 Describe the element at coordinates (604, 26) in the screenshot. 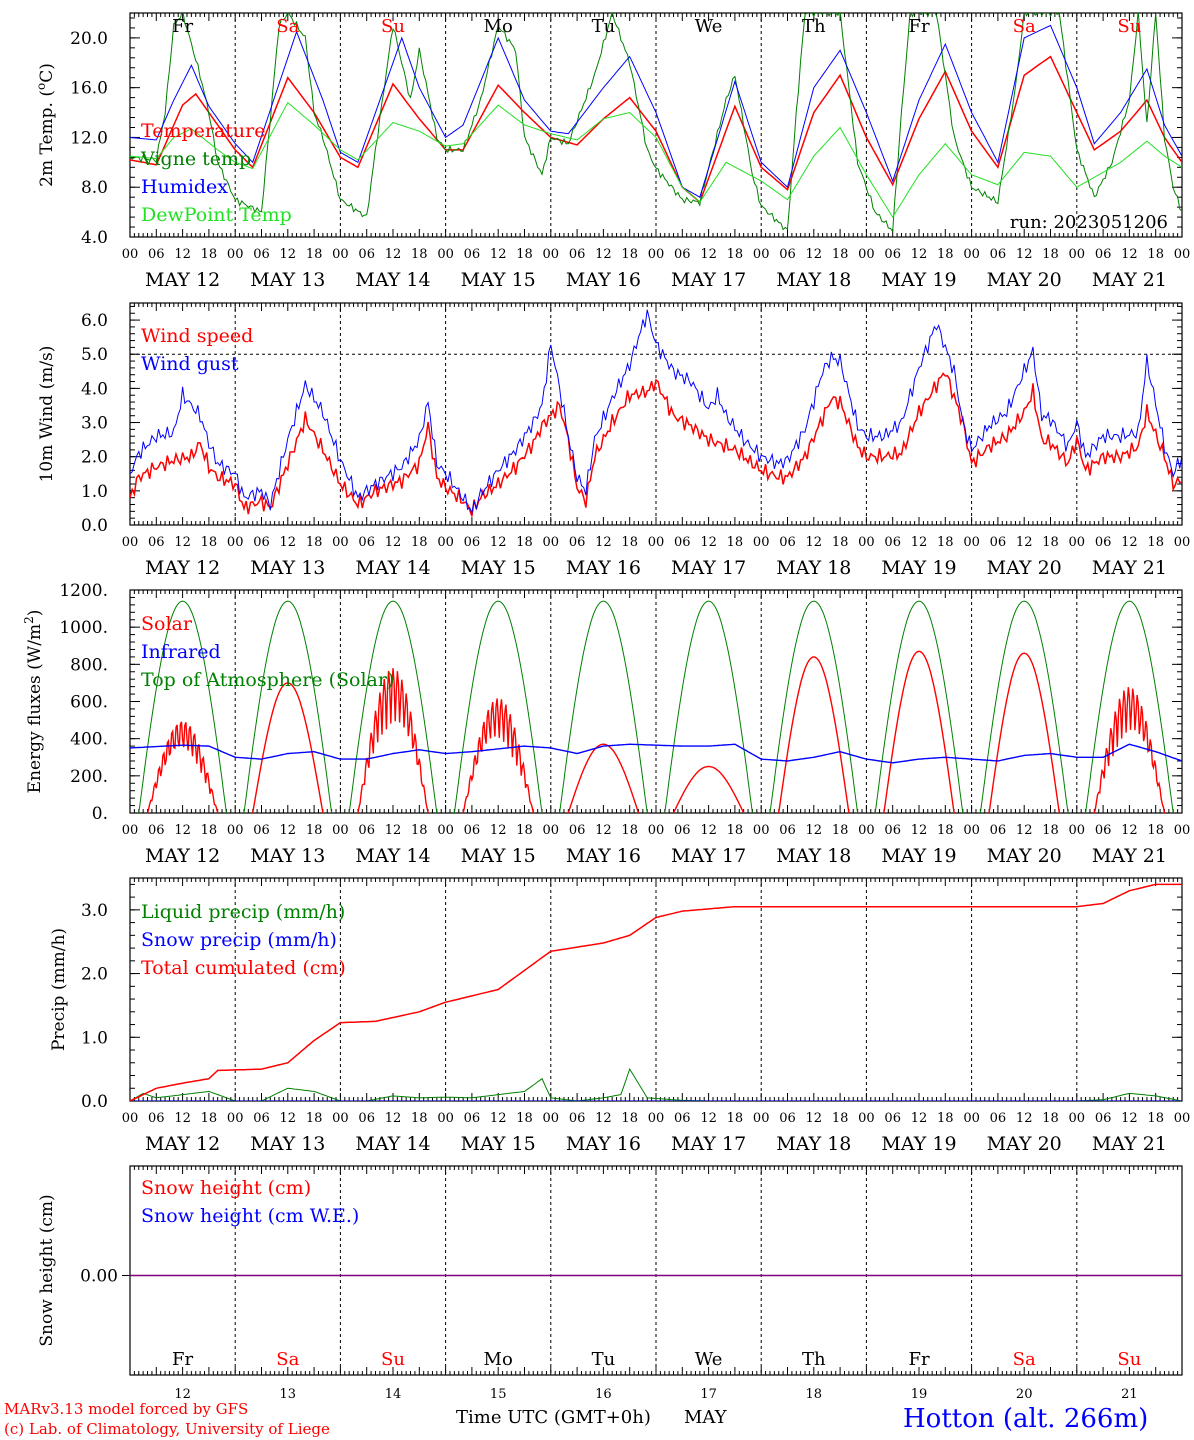

I see `weekday-label: Tu` at that location.